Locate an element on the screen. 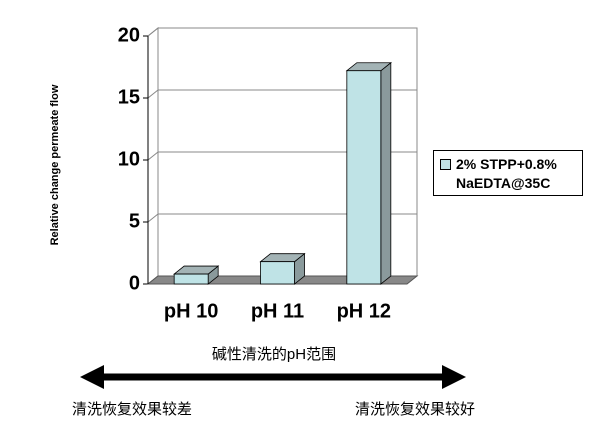 Image resolution: width=615 pixels, height=436 pixels. right-note: 清洗恢复效果较好 is located at coordinates (415, 409).